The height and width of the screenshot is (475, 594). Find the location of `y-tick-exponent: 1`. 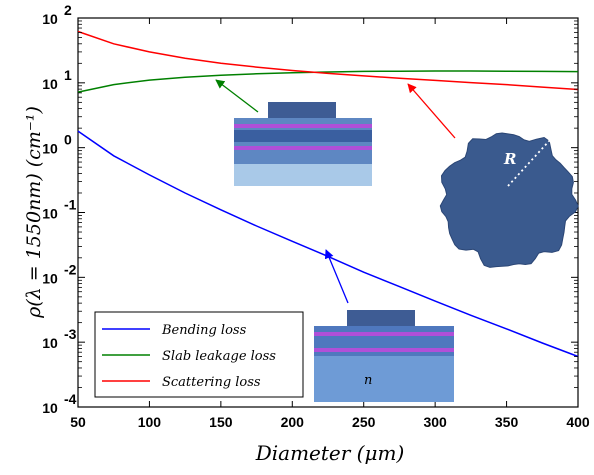

y-tick-exponent: 1 is located at coordinates (68, 75).